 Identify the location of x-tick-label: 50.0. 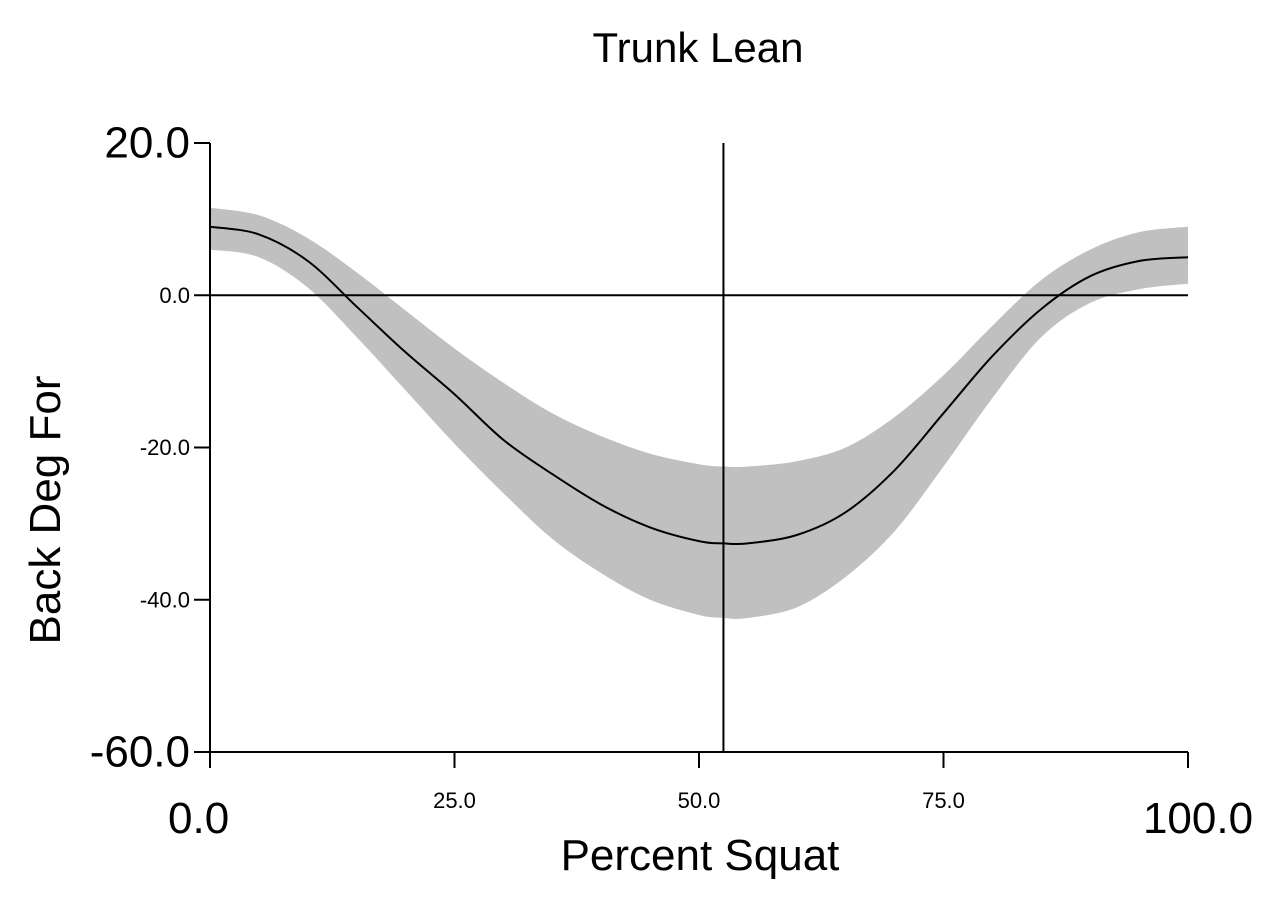
(699, 800).